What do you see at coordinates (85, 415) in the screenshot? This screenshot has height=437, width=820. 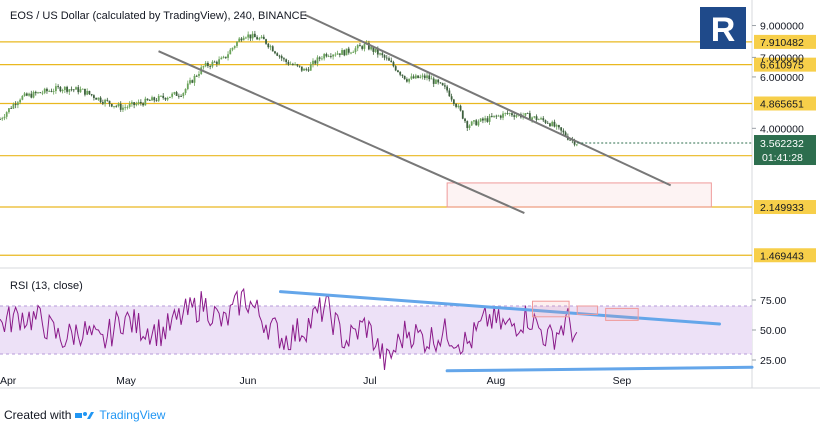 I see `tradingview-icon` at bounding box center [85, 415].